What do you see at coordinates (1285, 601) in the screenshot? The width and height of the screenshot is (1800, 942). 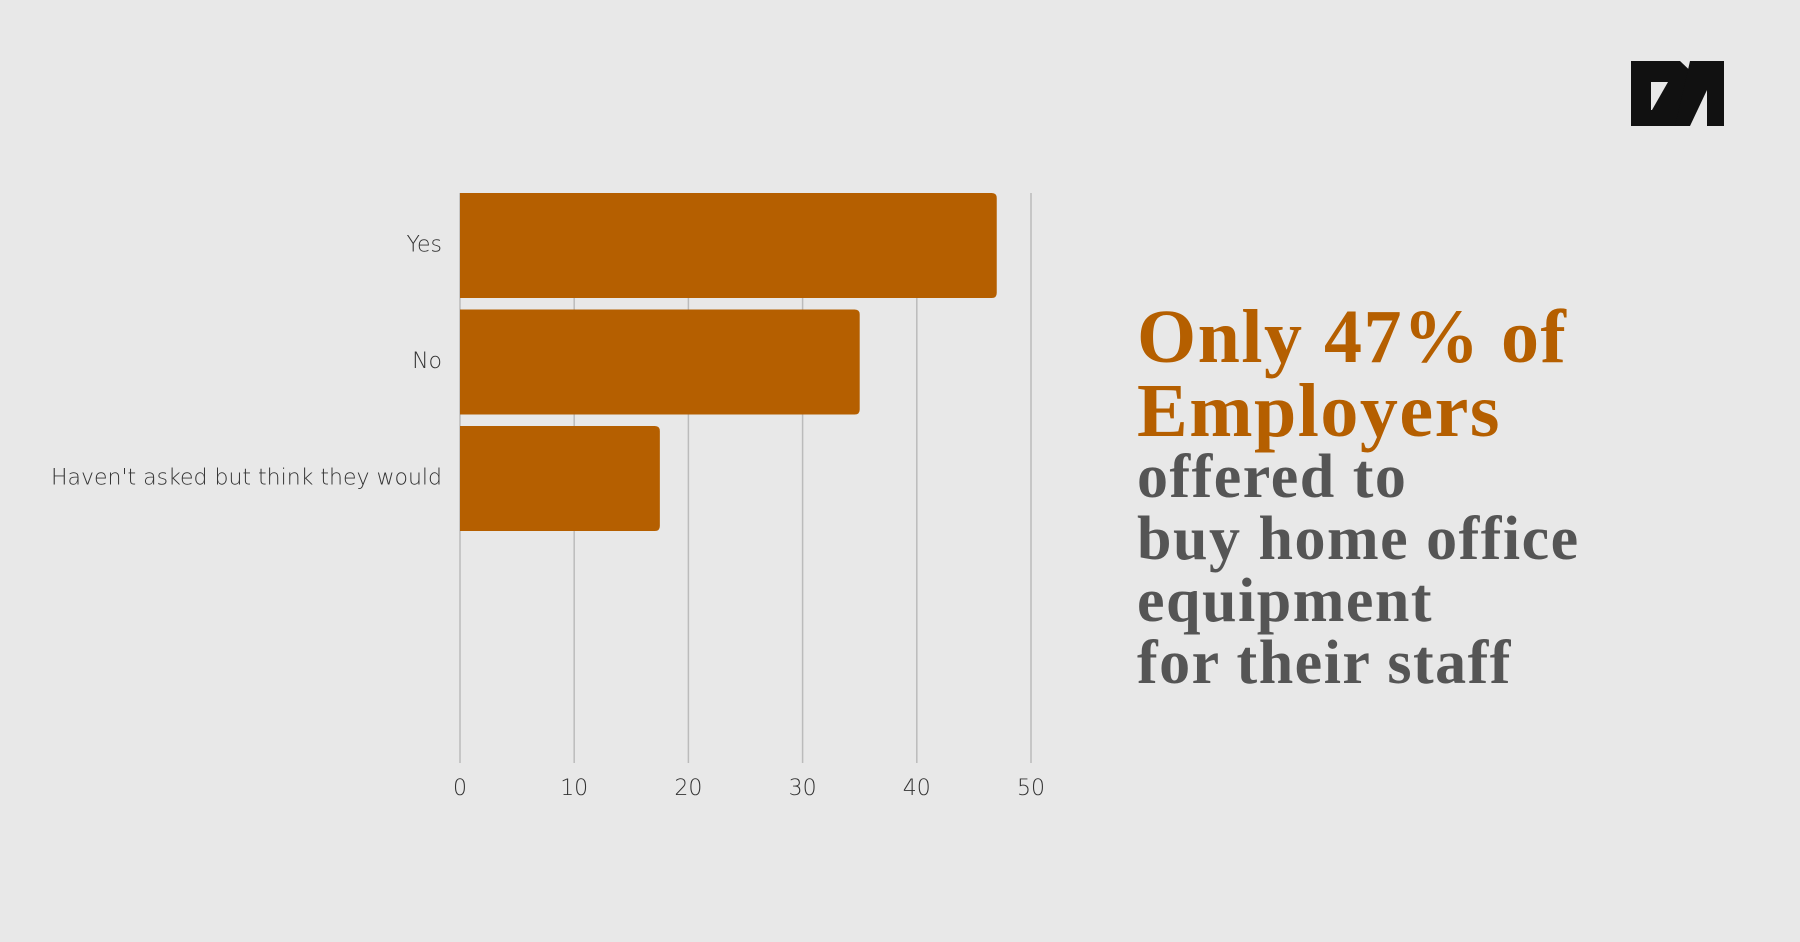 I see `headline-text: equipment` at bounding box center [1285, 601].